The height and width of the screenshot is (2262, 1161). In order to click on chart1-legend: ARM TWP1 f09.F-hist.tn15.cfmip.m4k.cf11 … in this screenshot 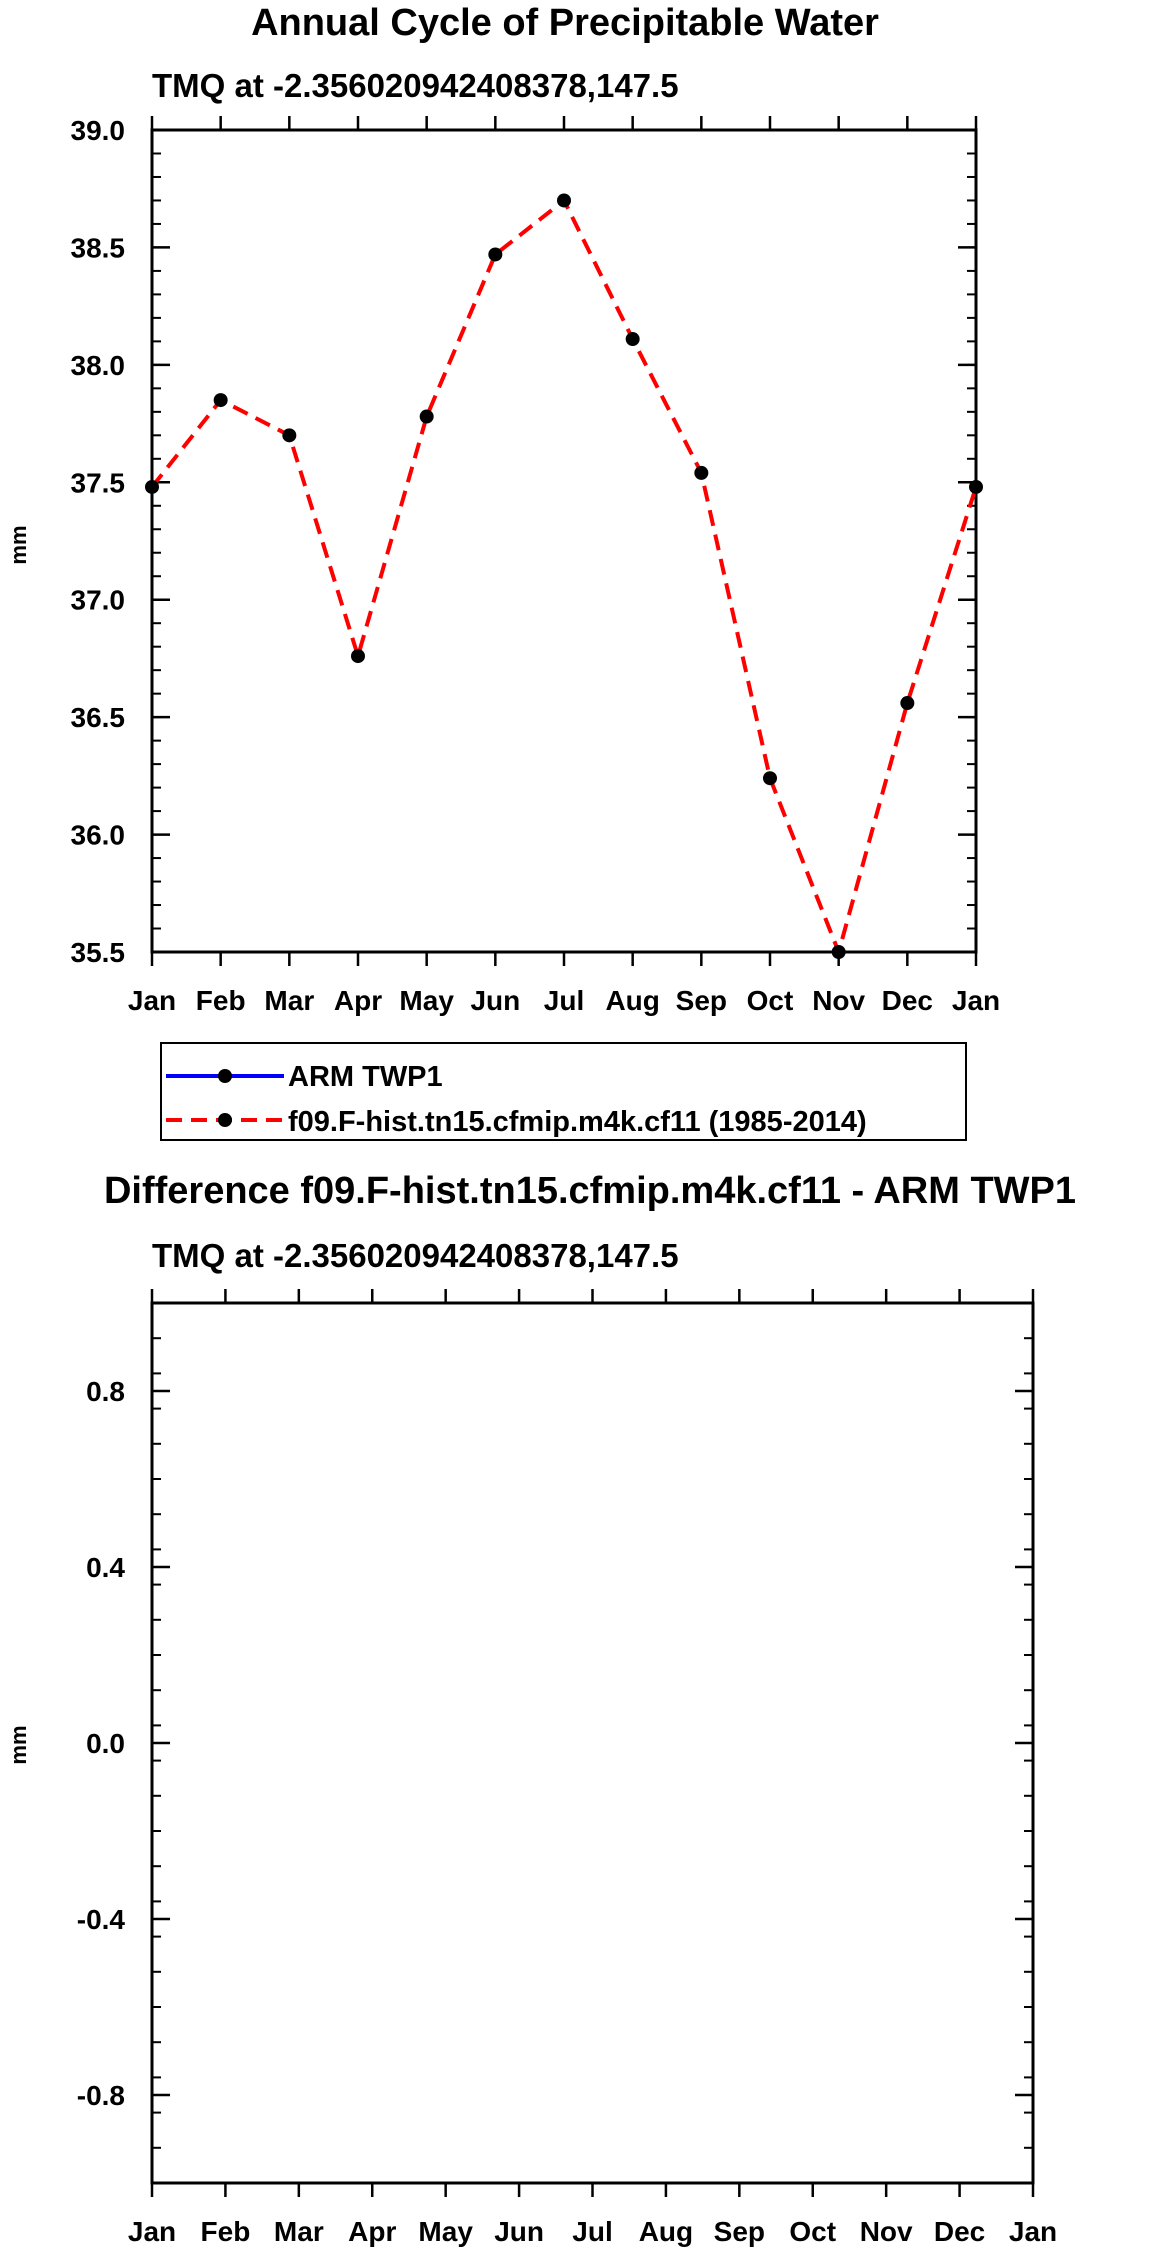, I will do `click(563, 1091)`.